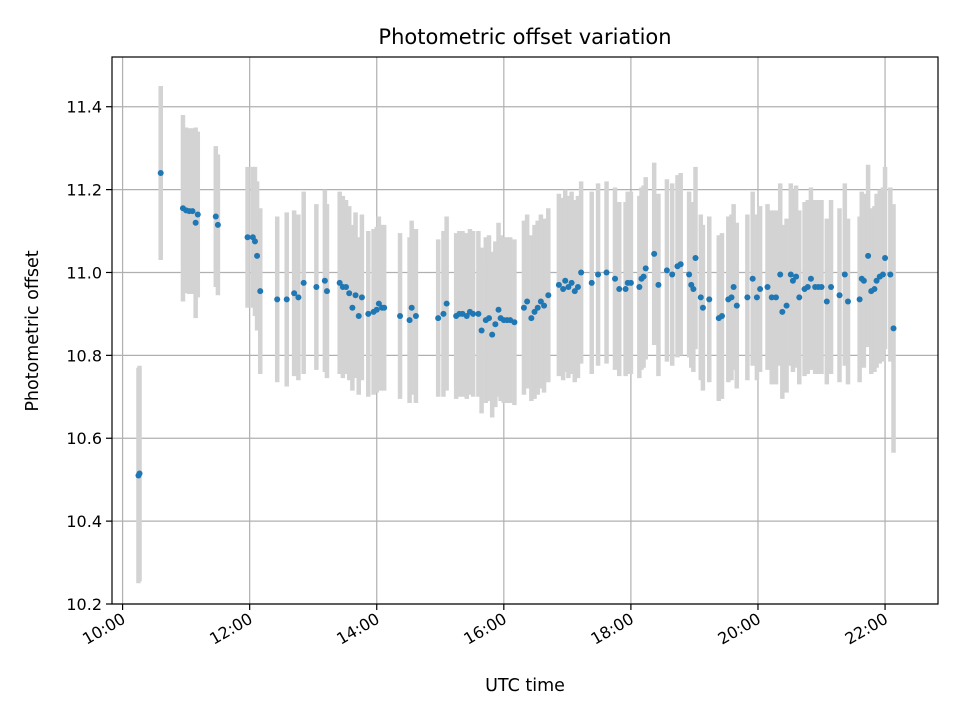 This screenshot has width=960, height=720. I want to click on y-axis: 10.2 10.4 10.6 10.8 11.0 11.2 11.4, so click(89, 356).